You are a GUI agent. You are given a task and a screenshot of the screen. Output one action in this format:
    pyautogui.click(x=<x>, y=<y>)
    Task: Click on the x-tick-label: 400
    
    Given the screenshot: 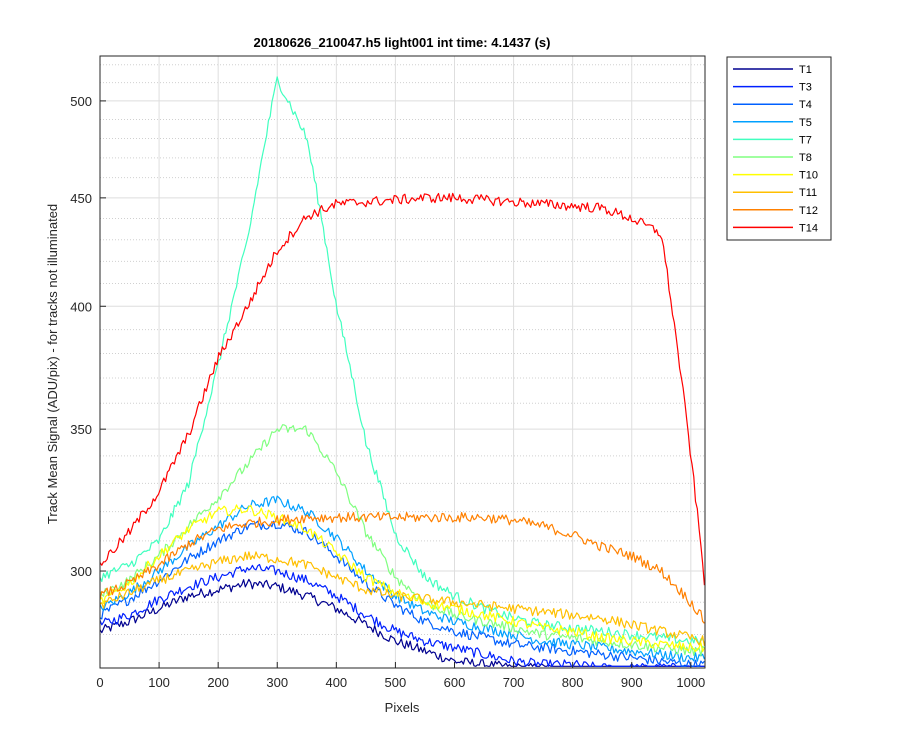 What is the action you would take?
    pyautogui.click(x=336, y=682)
    